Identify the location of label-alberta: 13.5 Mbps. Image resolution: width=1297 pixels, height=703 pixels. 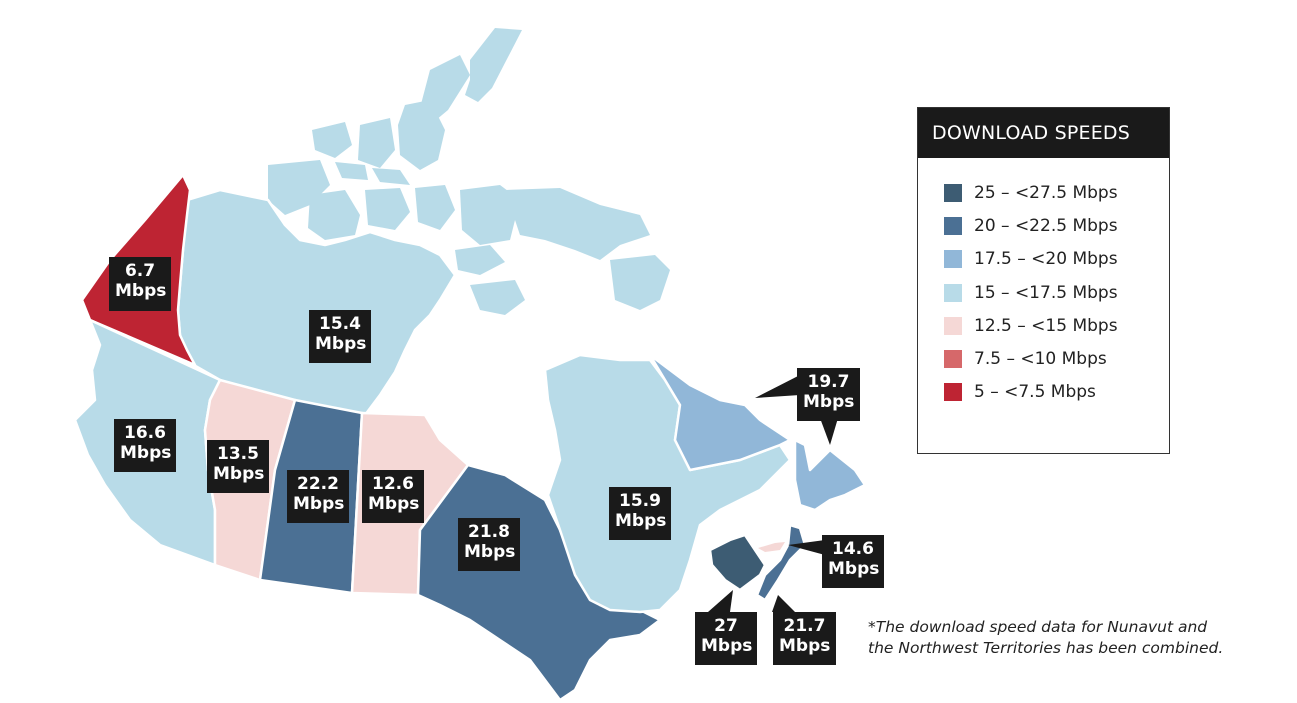
(238, 466).